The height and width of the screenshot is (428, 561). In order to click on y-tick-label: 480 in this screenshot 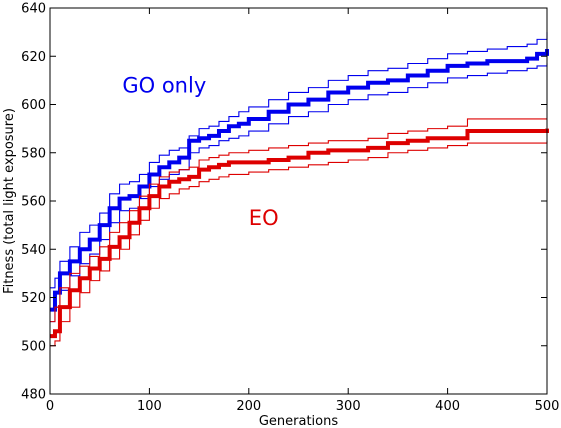, I will do `click(33, 395)`.